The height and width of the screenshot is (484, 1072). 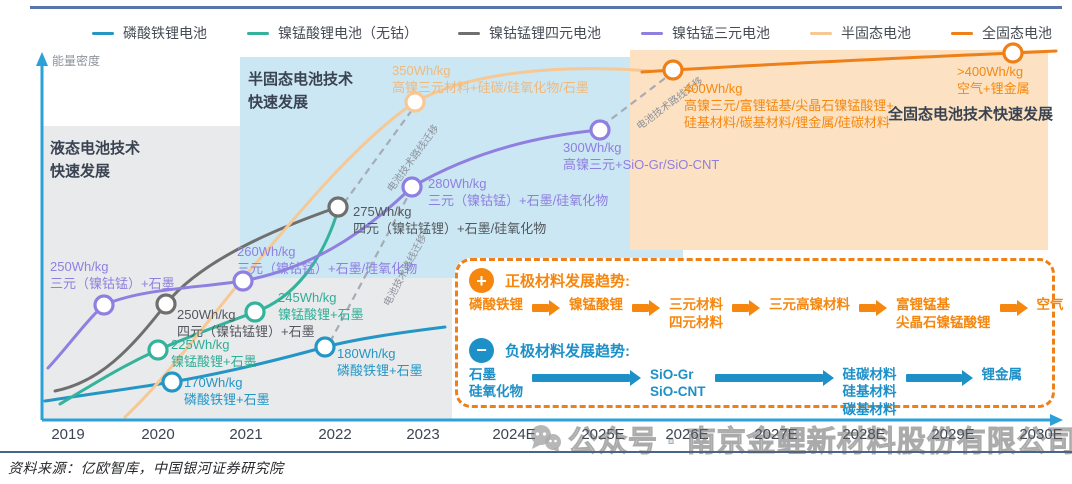 I want to click on legend-label: 镍钴锰三元电池, so click(x=721, y=33).